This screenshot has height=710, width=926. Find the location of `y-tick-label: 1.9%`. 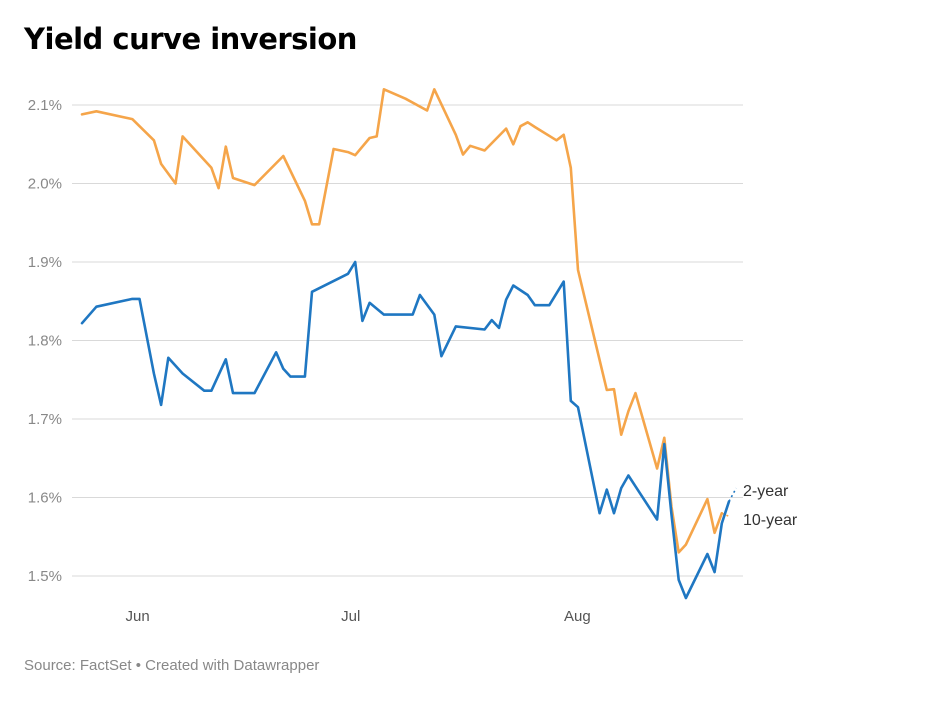

y-tick-label: 1.9% is located at coordinates (45, 262).